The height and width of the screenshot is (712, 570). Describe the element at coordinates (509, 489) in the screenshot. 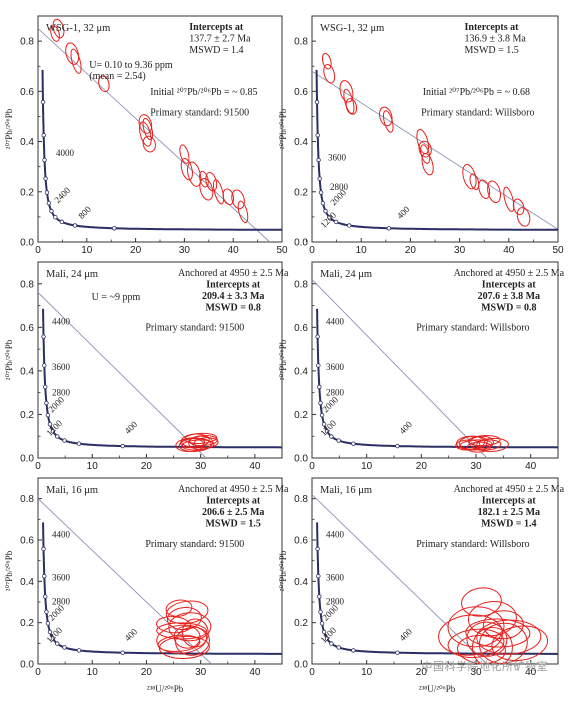

I see `intercept-text: Anchored at 4950 ± 2.5 Ma` at that location.